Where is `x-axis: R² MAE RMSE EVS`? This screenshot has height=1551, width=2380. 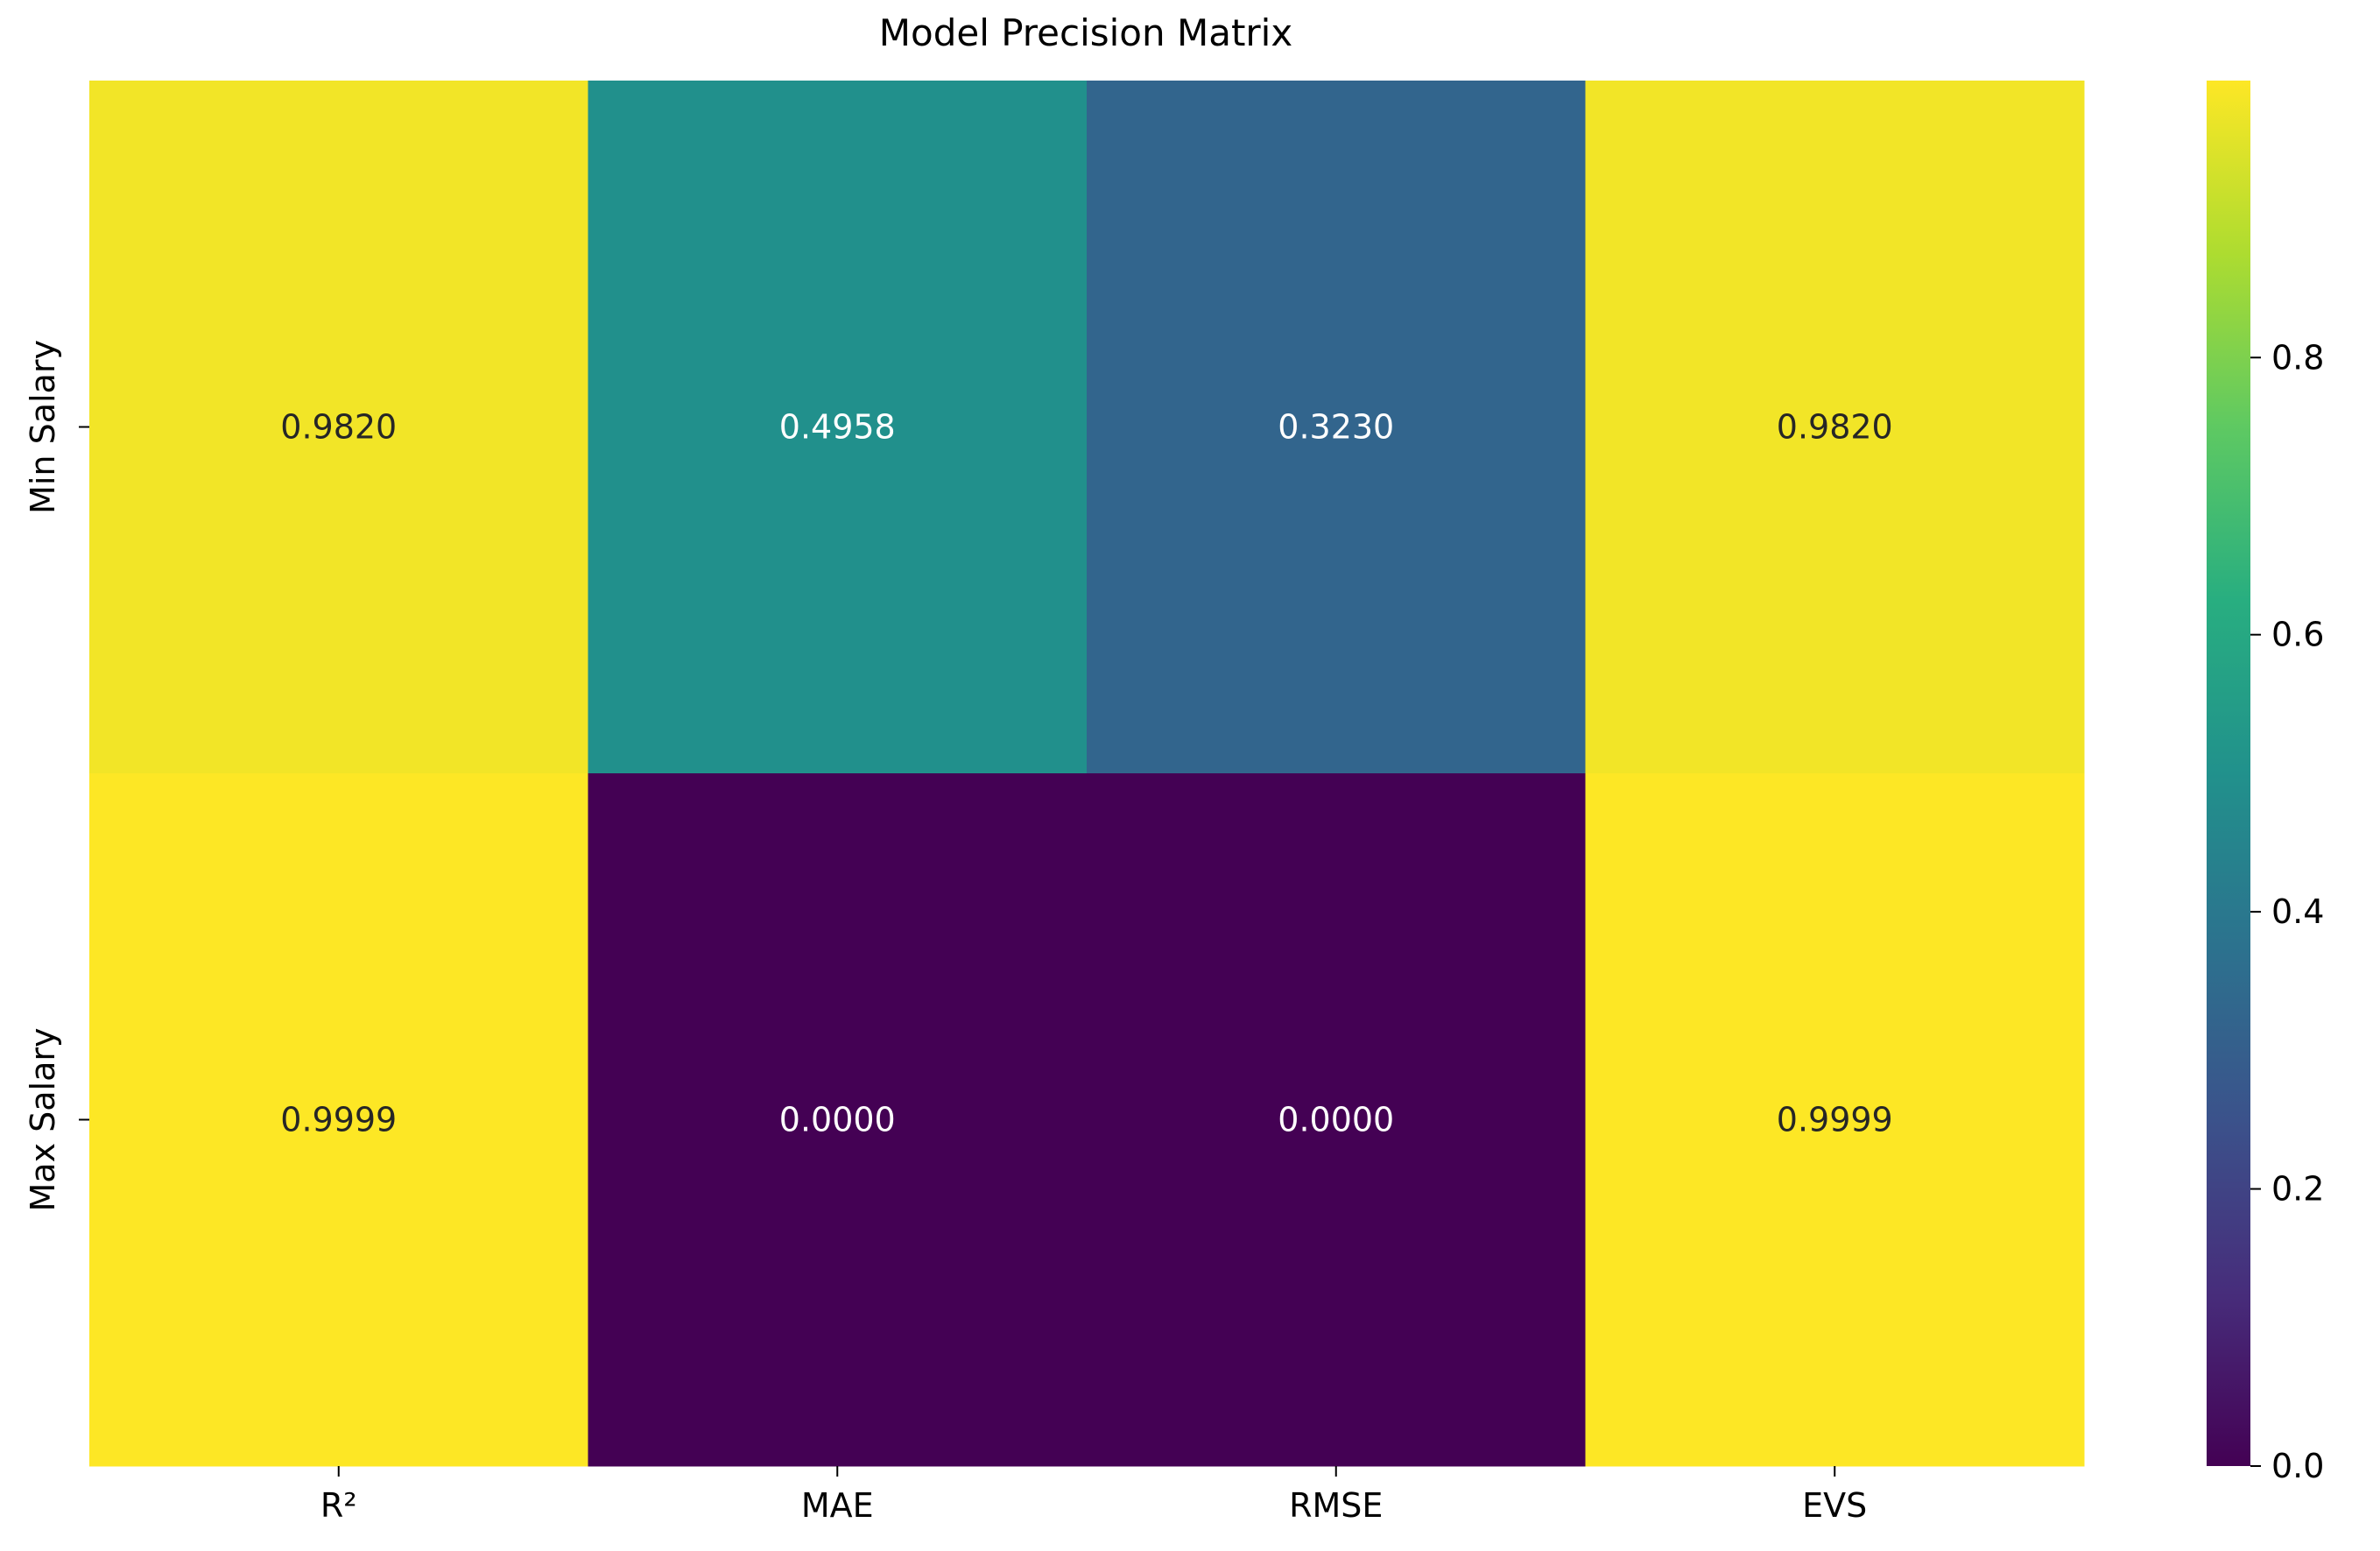
x-axis: R² MAE RMSE EVS is located at coordinates (1093, 1495).